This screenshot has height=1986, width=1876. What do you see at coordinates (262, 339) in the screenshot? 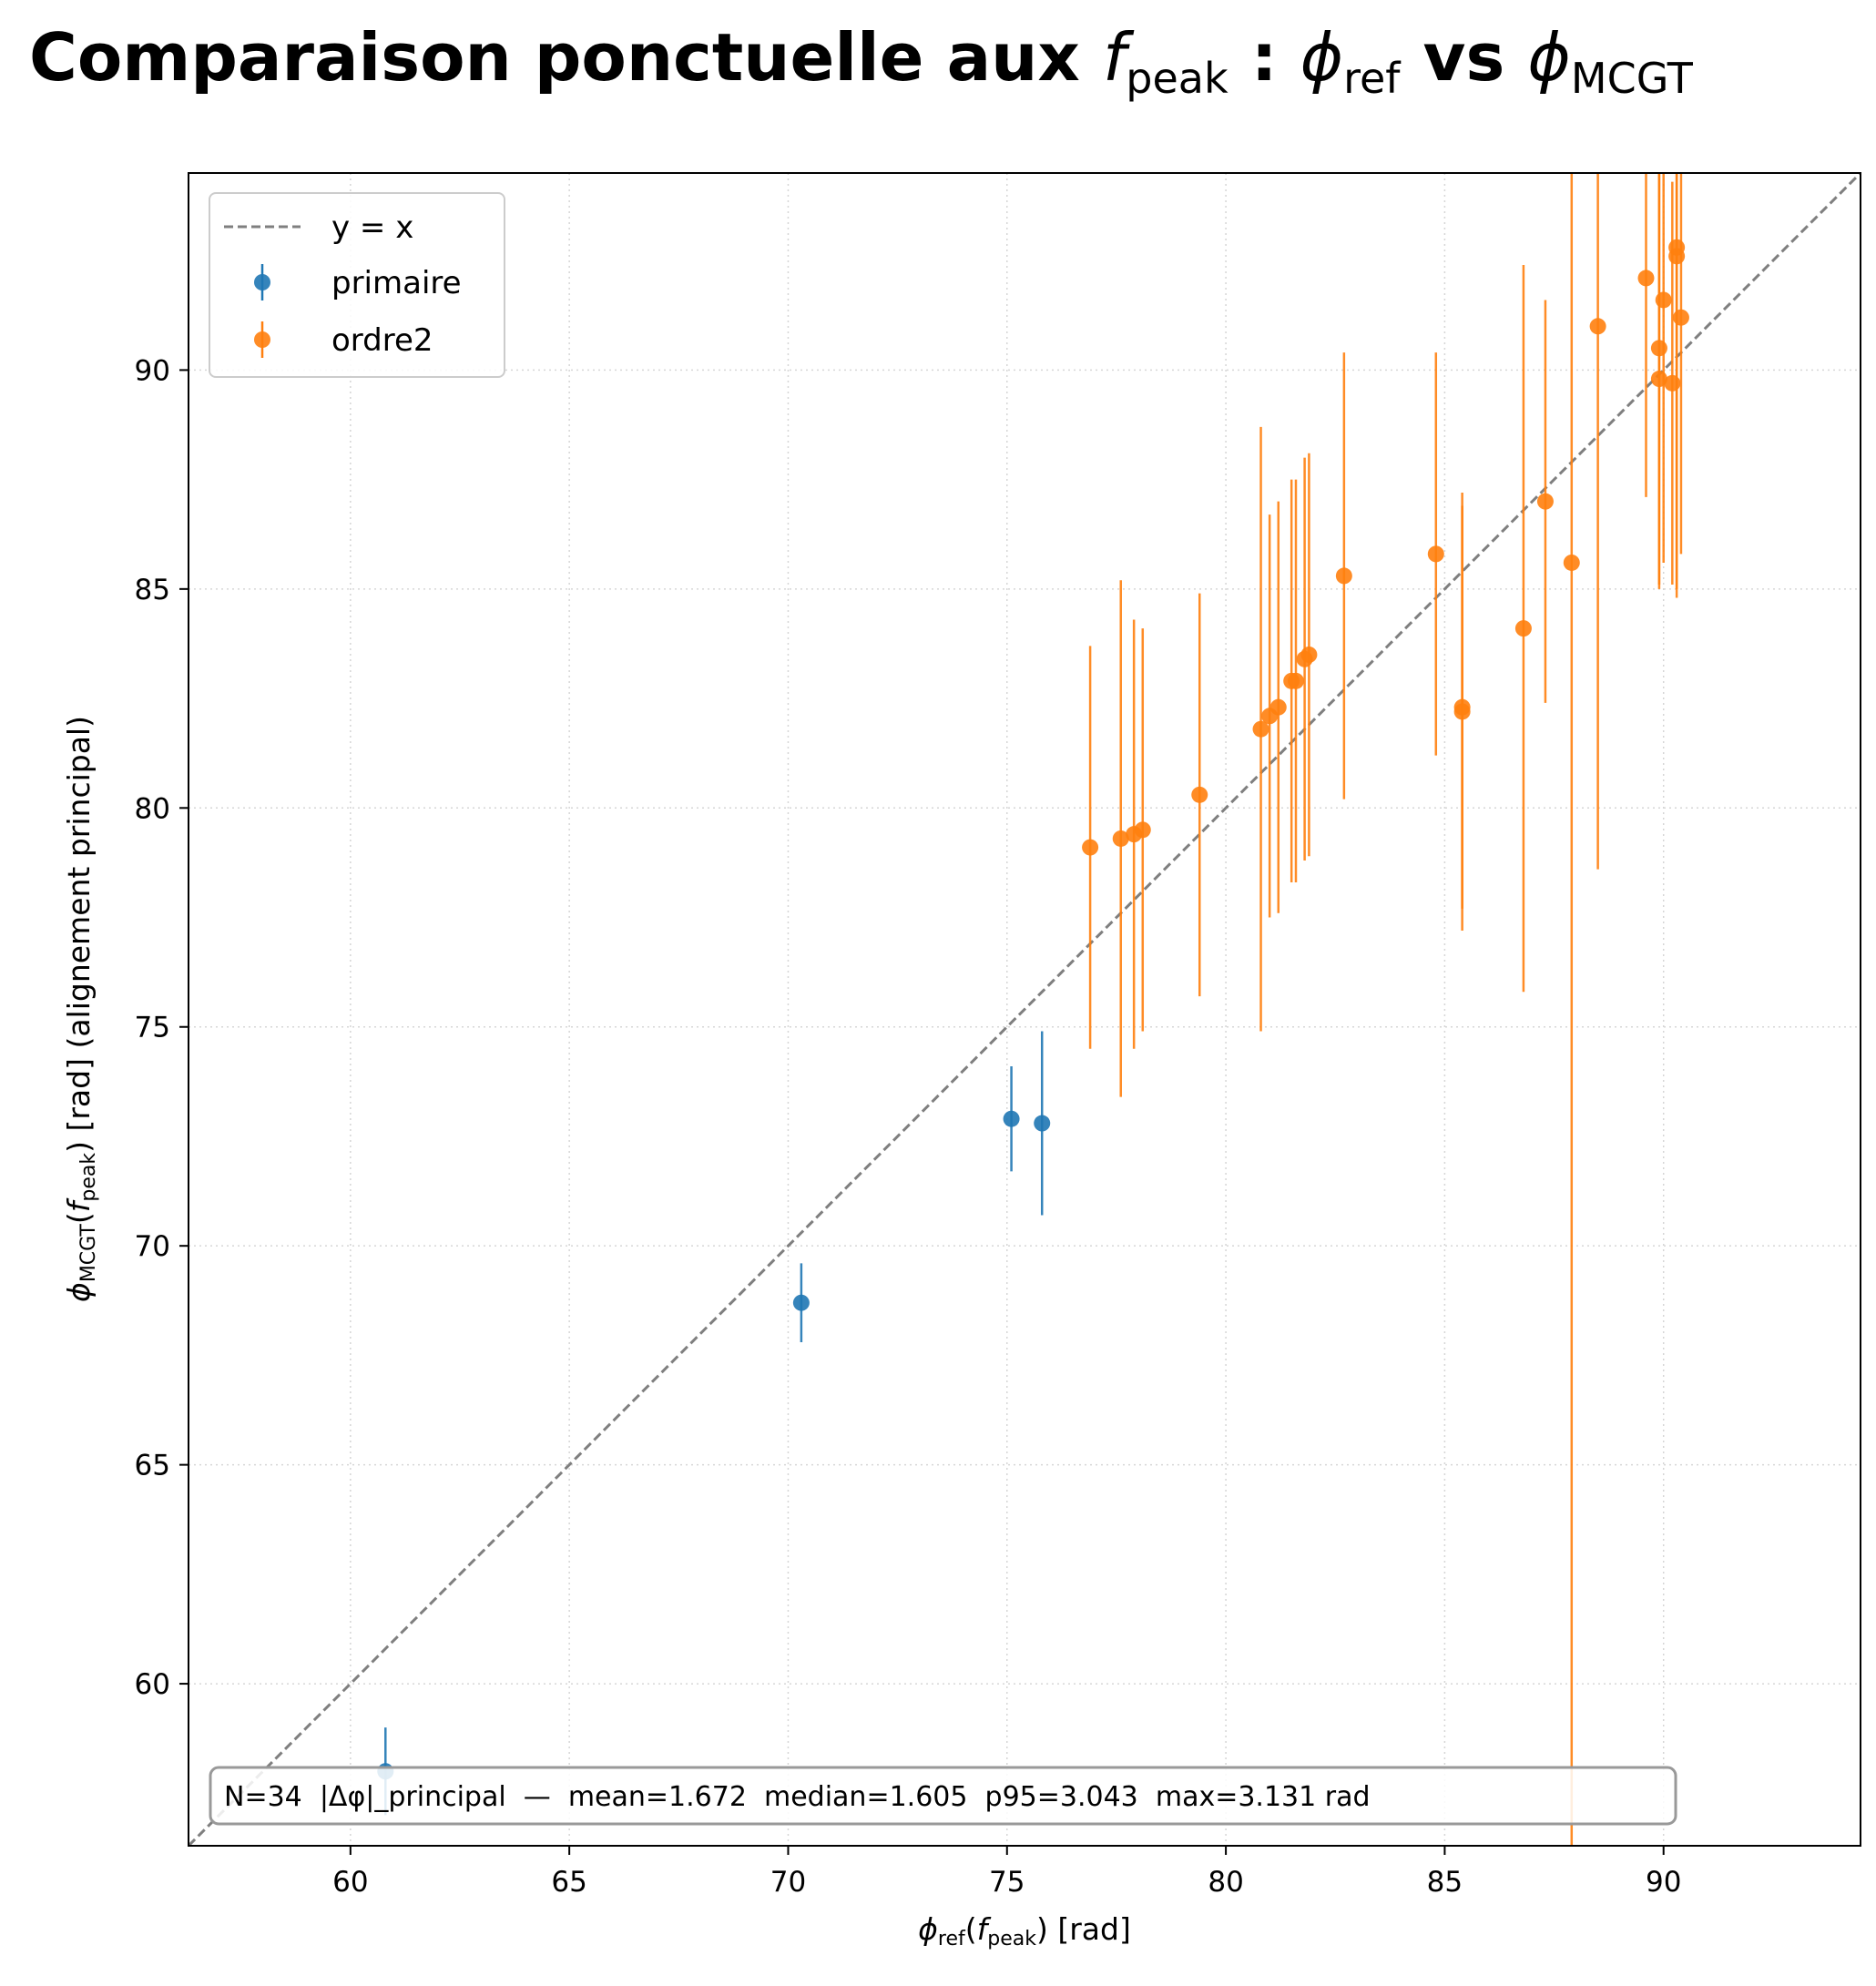
I see `legend-marker-ordre2` at bounding box center [262, 339].